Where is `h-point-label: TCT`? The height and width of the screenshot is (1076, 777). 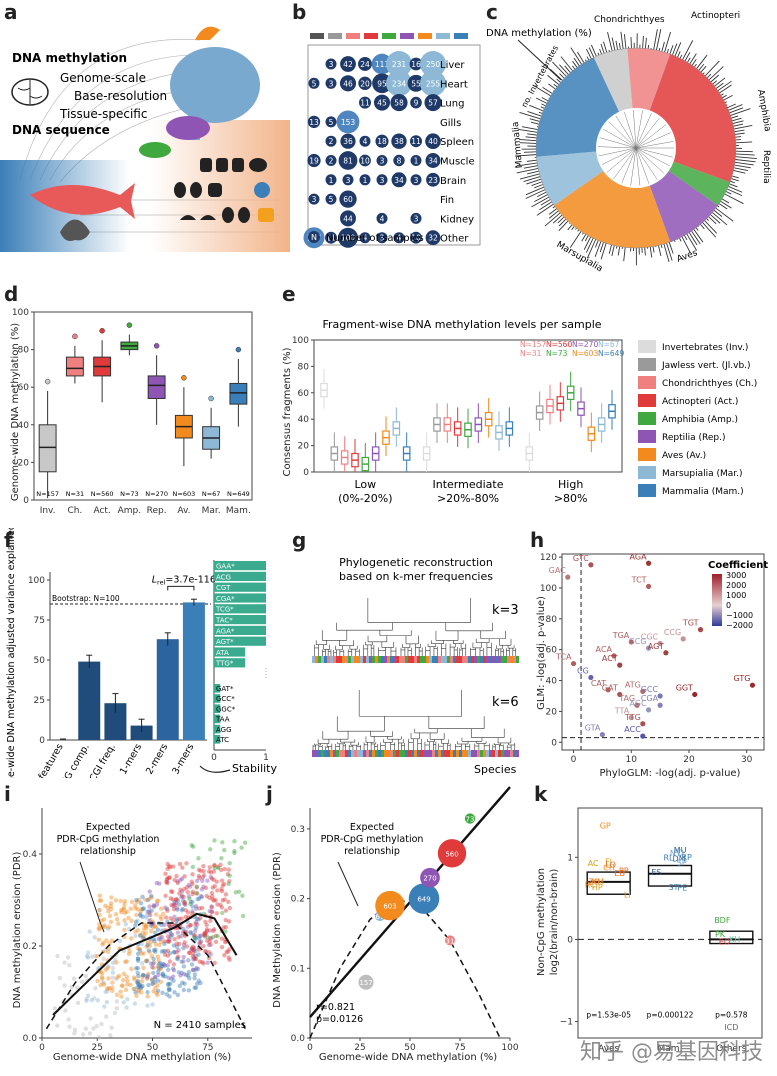
h-point-label: TCT is located at coordinates (639, 579).